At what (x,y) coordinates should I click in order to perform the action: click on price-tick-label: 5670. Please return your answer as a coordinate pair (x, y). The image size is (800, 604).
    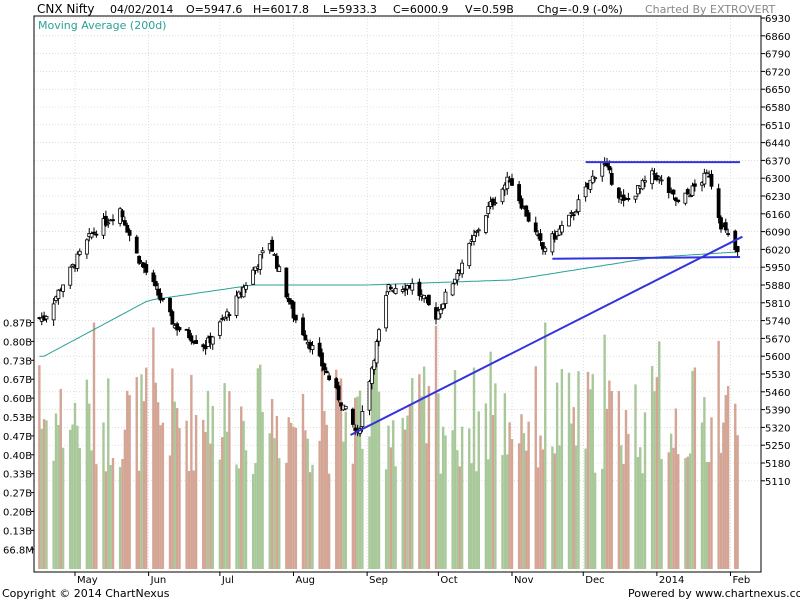
    Looking at the image, I should click on (777, 339).